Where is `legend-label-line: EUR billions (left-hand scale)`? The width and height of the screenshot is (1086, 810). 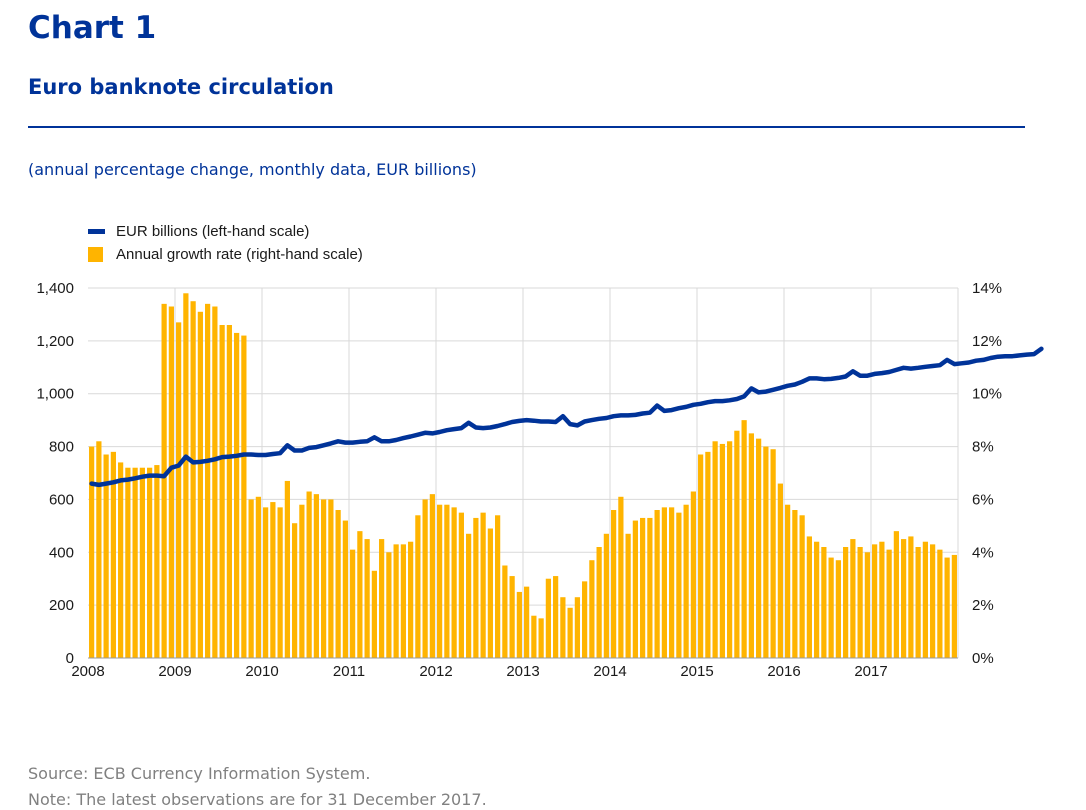
legend-label-line: EUR billions (left-hand scale) is located at coordinates (213, 231).